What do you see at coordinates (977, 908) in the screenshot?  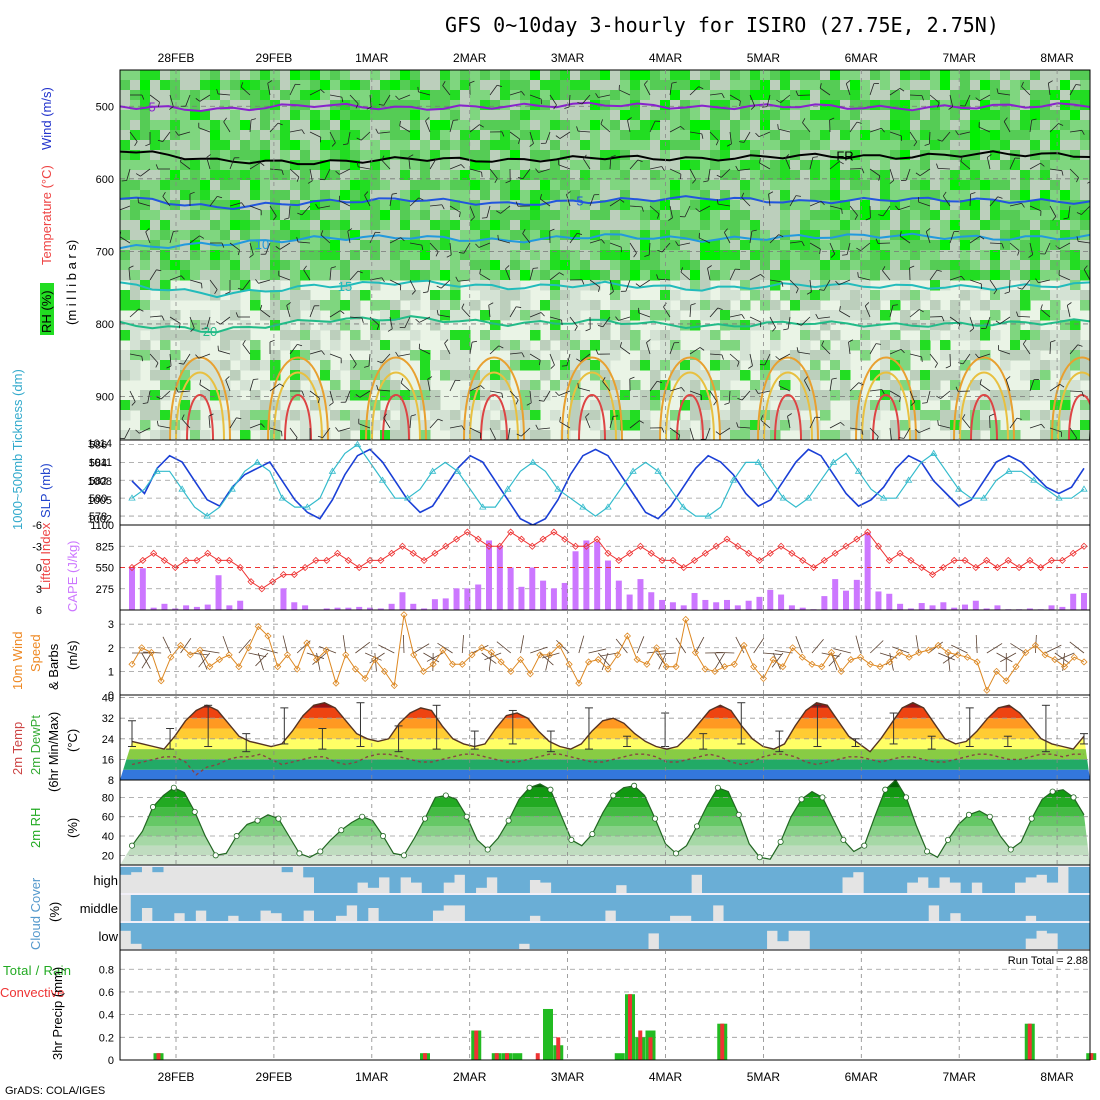 I see `cloud-bar-middle` at bounding box center [977, 908].